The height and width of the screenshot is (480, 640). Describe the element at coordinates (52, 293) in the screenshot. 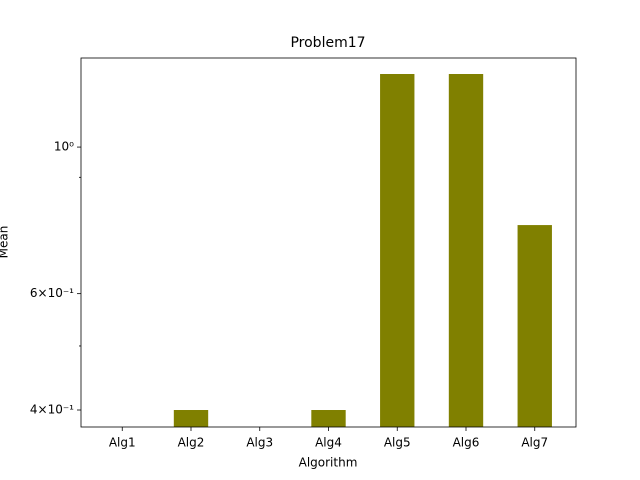

I see `y-tick-label: 6×10⁻¹` at that location.